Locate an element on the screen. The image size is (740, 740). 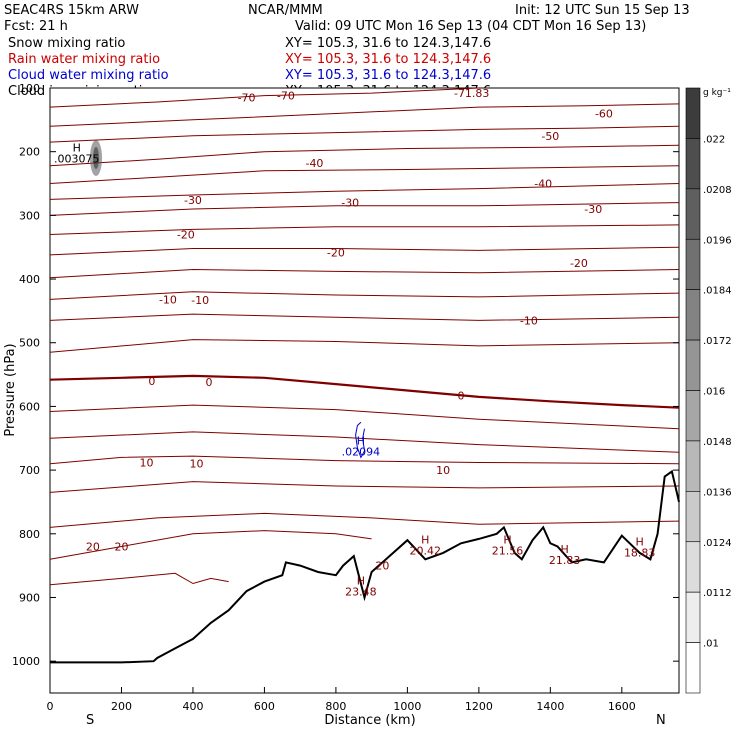
legend-label: Cloud water mixing ratio is located at coordinates (88, 75).